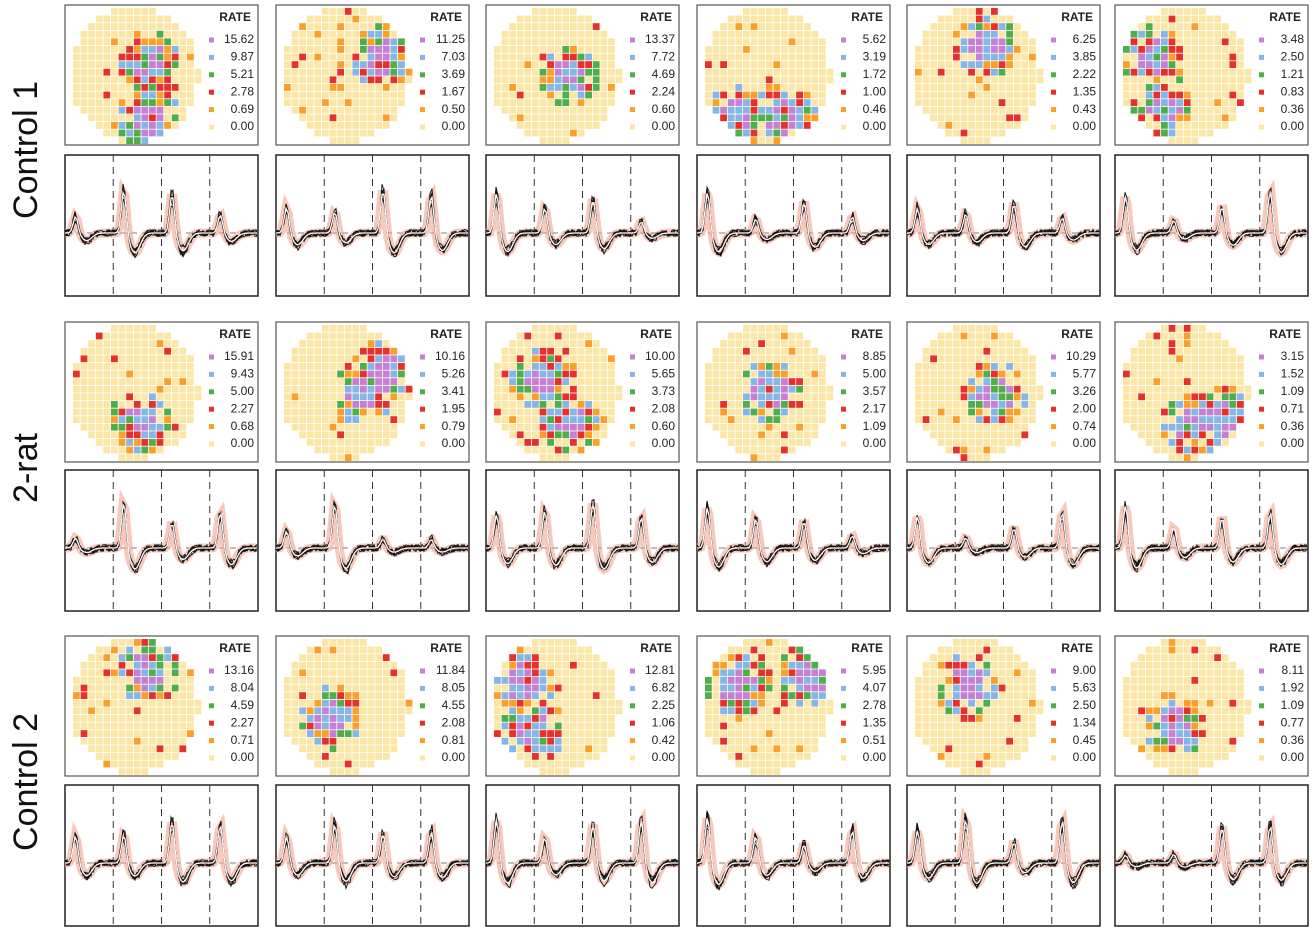 The image size is (1314, 928). What do you see at coordinates (1003, 540) in the screenshot?
I see `wave-frame` at bounding box center [1003, 540].